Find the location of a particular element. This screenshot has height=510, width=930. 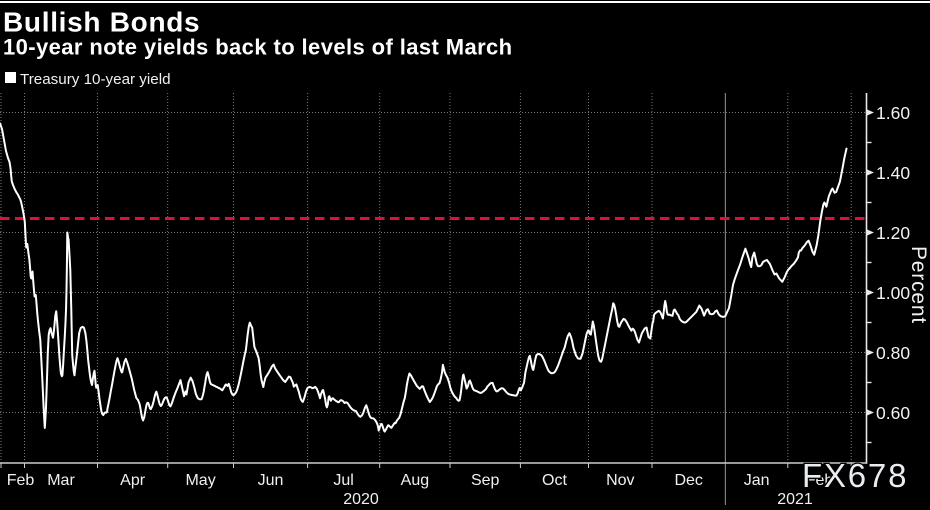

svg-text: 1.40 is located at coordinates (893, 173).